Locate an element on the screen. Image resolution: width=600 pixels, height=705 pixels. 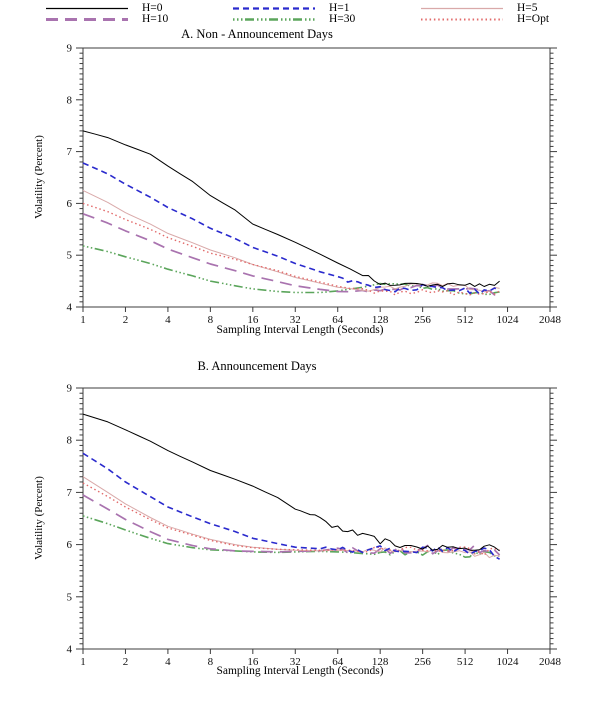
series-line-H=1 is located at coordinates (291, 506).